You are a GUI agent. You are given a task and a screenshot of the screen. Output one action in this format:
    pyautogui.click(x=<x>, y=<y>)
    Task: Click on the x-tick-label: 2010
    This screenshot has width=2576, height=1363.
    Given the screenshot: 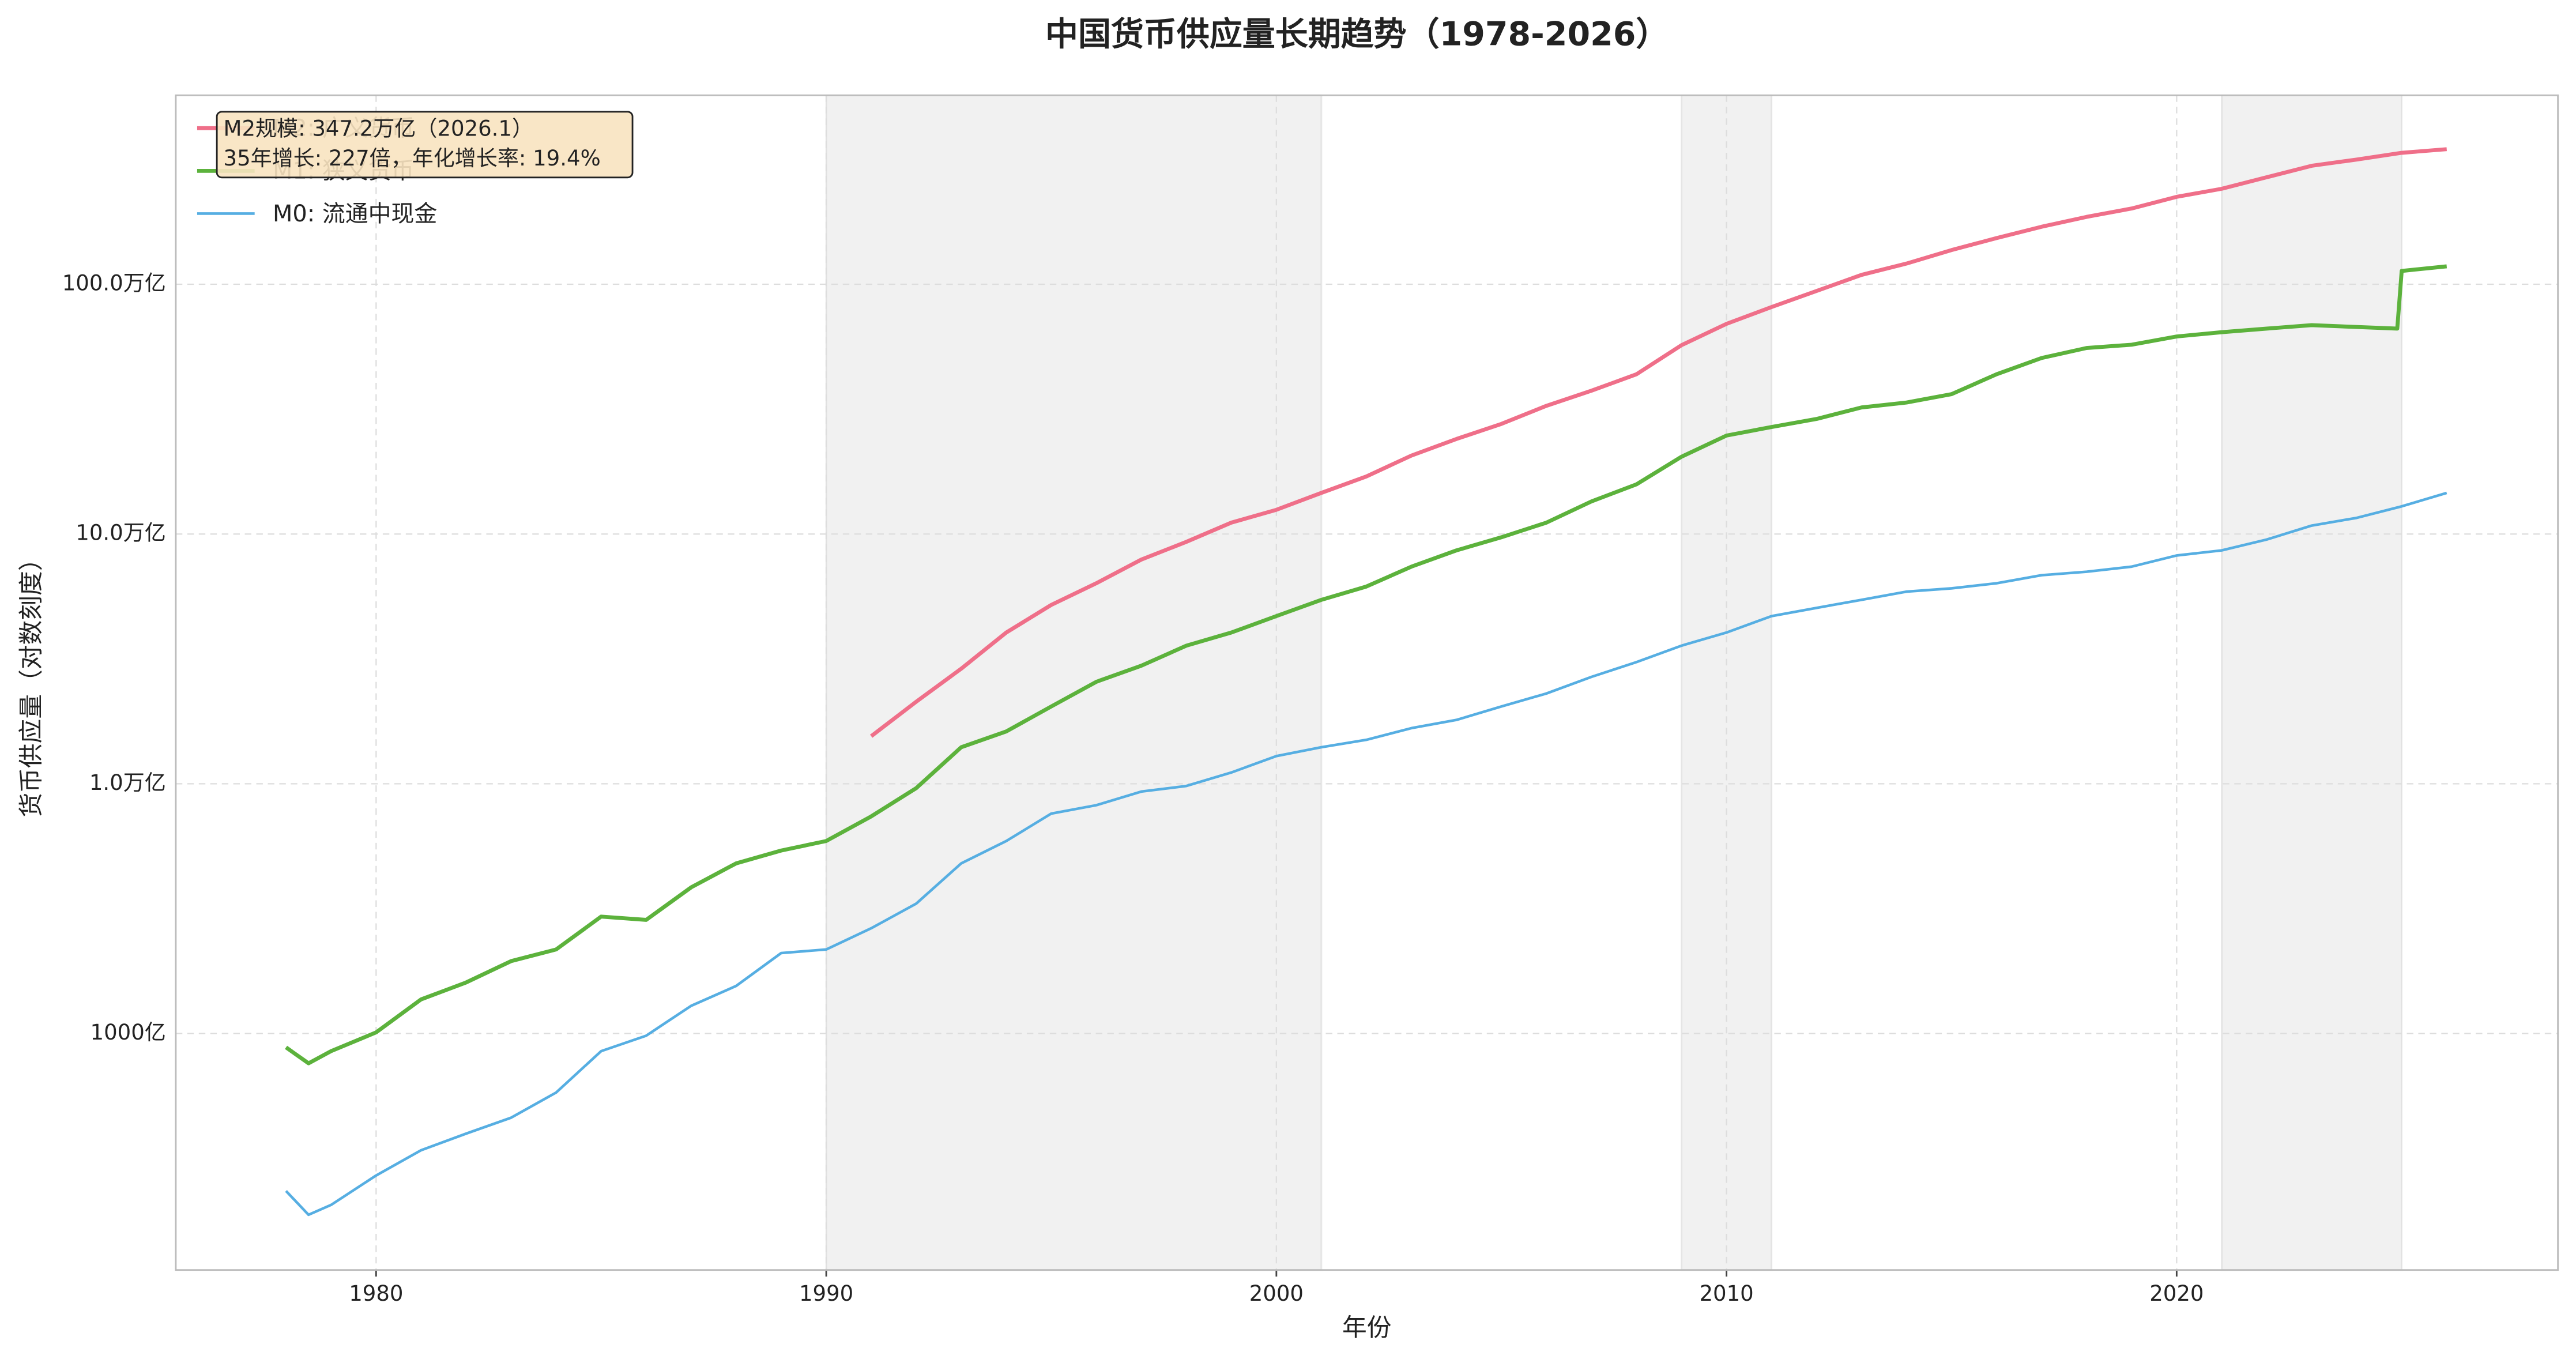 What is the action you would take?
    pyautogui.click(x=1726, y=1294)
    